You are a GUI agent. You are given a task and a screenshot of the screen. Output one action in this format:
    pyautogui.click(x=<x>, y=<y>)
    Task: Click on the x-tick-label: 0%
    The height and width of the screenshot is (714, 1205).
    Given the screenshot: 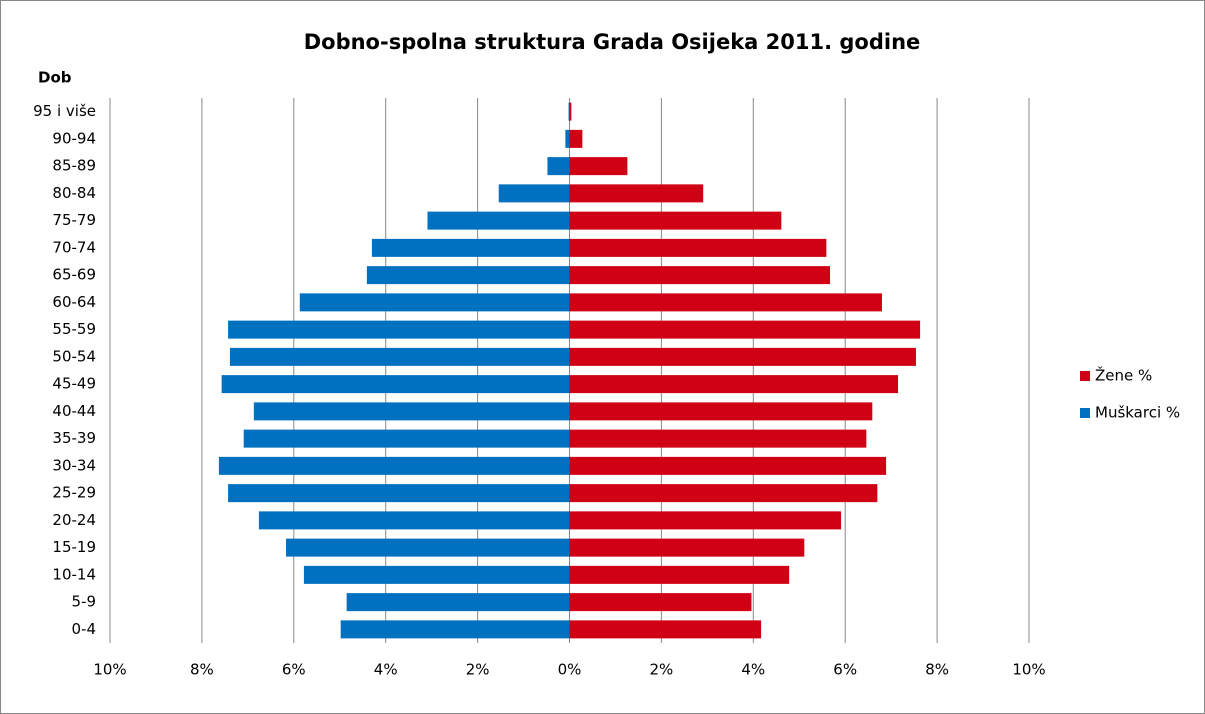 What is the action you would take?
    pyautogui.click(x=570, y=670)
    